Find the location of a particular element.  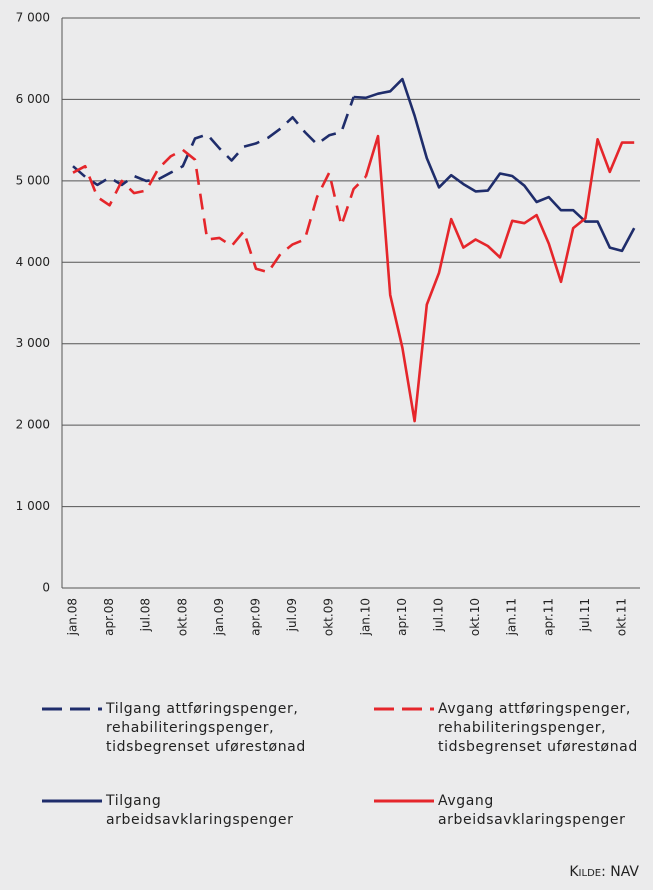

legend-item: Tilgang arbeidsavklaringspenger is located at coordinates (178, 811).